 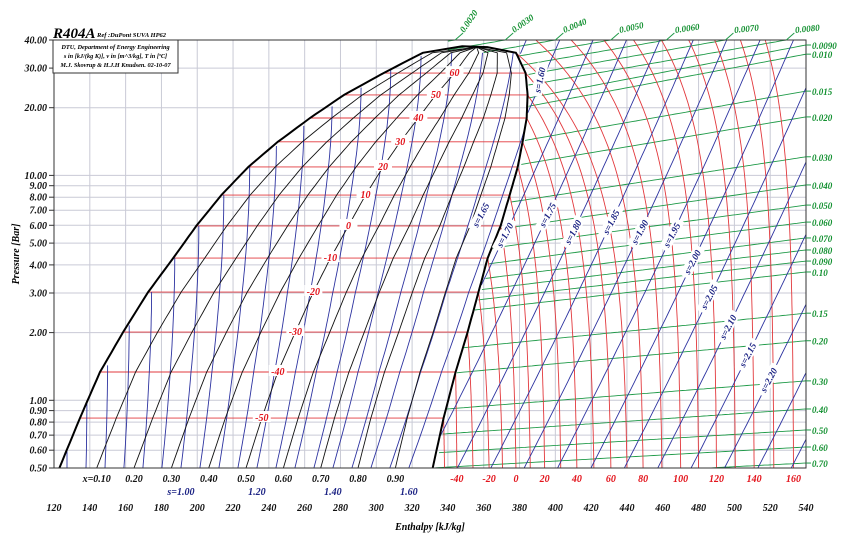 What do you see at coordinates (591, 508) in the screenshot?
I see `x-tick-label: 420` at bounding box center [591, 508].